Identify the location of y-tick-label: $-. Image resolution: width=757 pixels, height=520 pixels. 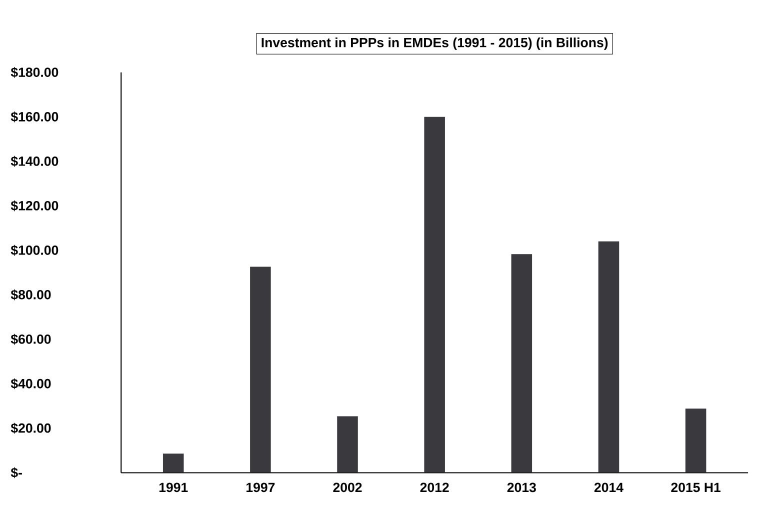
(16, 472).